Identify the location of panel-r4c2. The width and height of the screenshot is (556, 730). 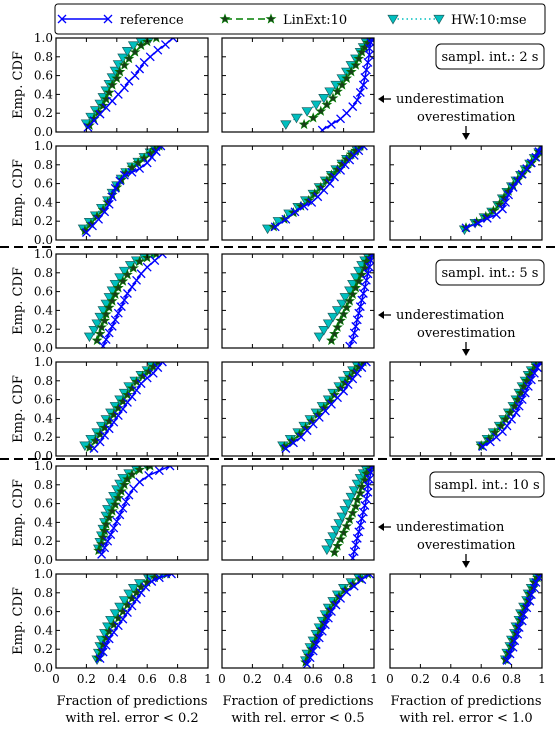
(298, 409).